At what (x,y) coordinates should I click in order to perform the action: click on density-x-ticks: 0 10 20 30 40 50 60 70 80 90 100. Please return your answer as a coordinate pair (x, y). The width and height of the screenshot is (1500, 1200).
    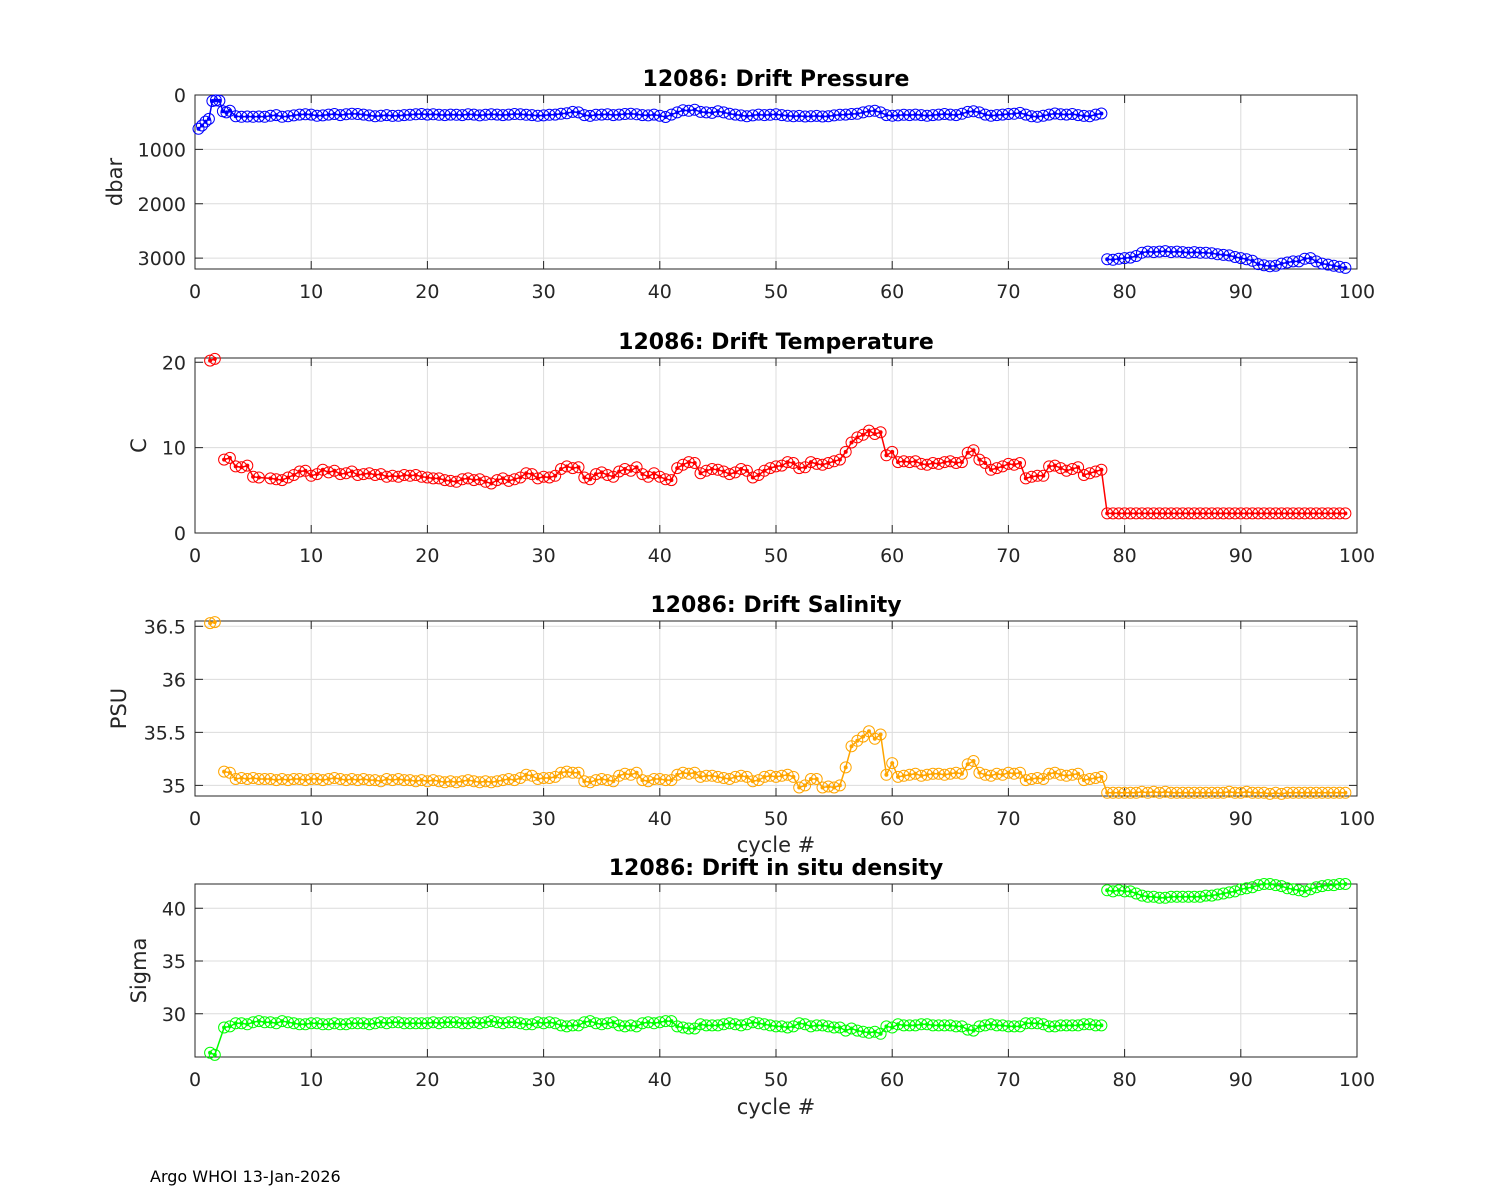
    Looking at the image, I should click on (782, 987).